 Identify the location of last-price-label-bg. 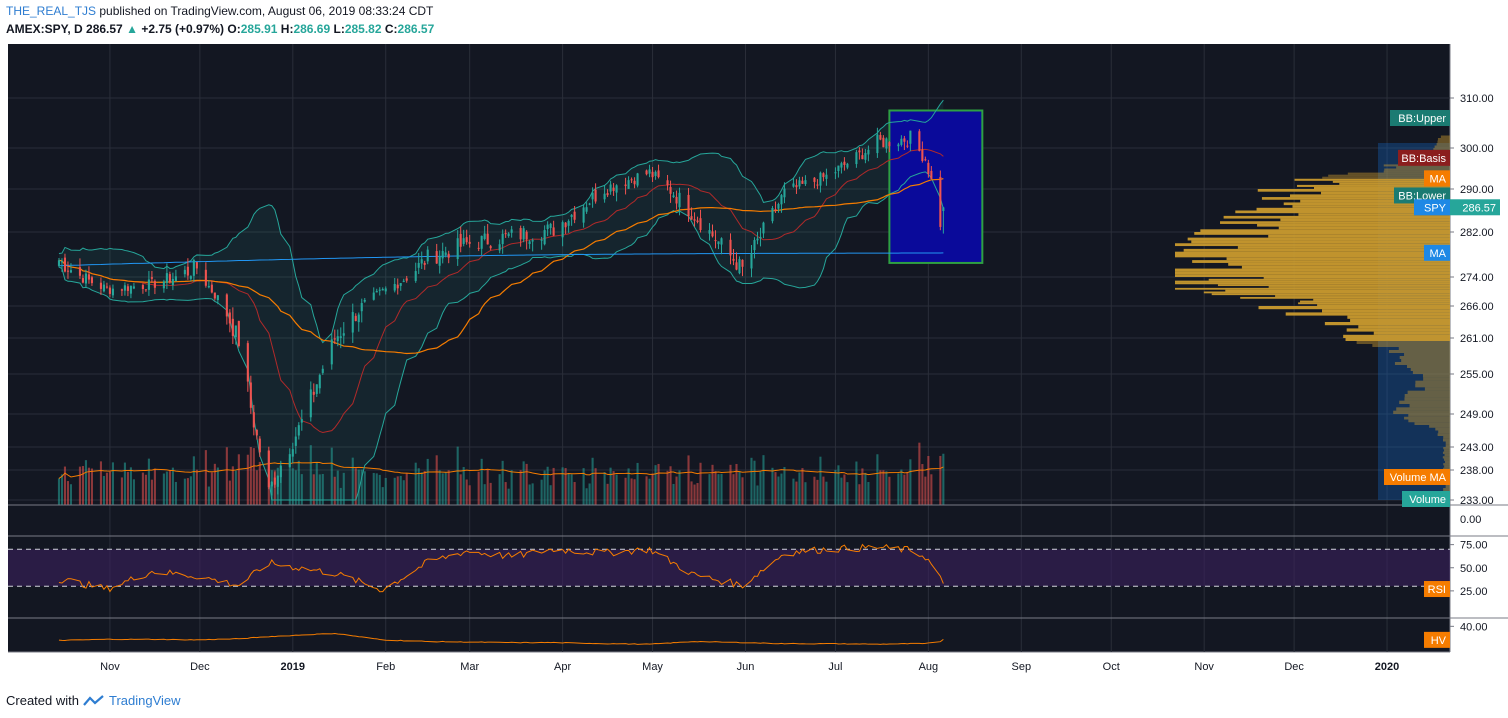
(1475, 207).